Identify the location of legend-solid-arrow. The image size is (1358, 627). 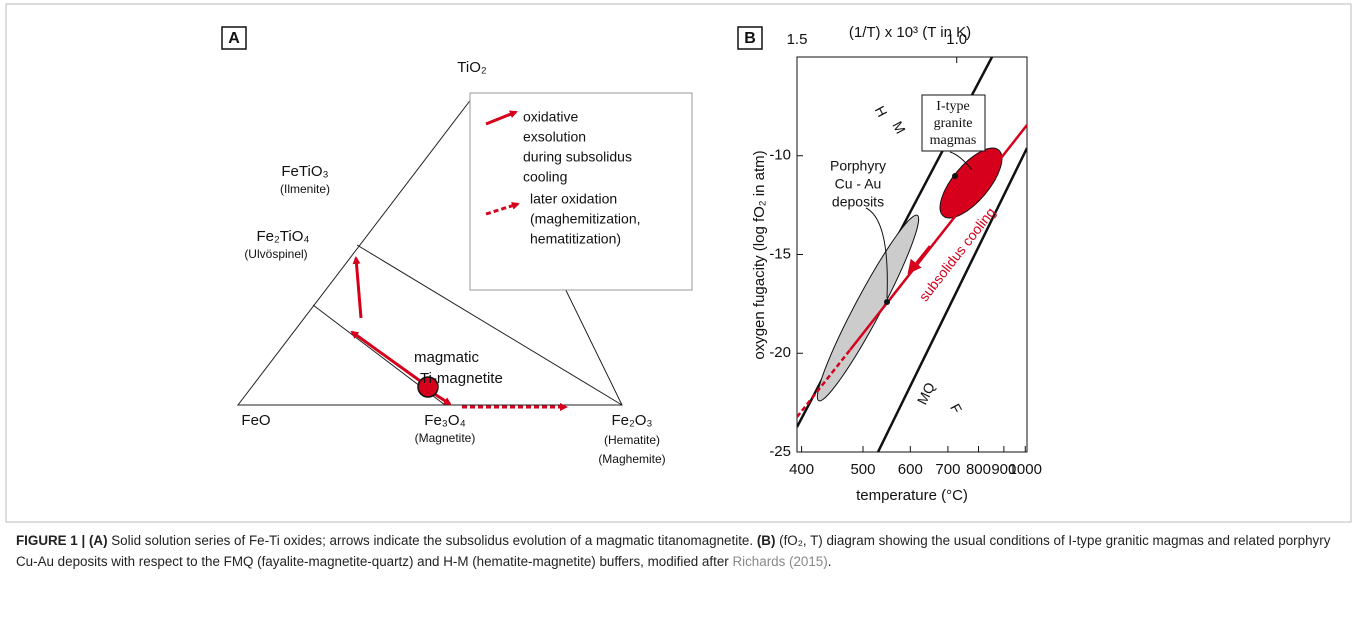
(501, 118).